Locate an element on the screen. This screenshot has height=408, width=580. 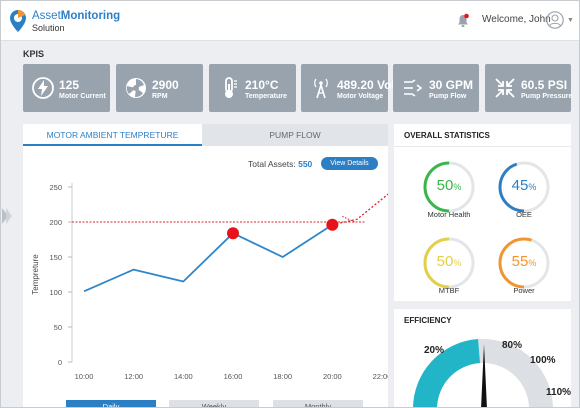
gauge-value: 45% is located at coordinates (524, 185).